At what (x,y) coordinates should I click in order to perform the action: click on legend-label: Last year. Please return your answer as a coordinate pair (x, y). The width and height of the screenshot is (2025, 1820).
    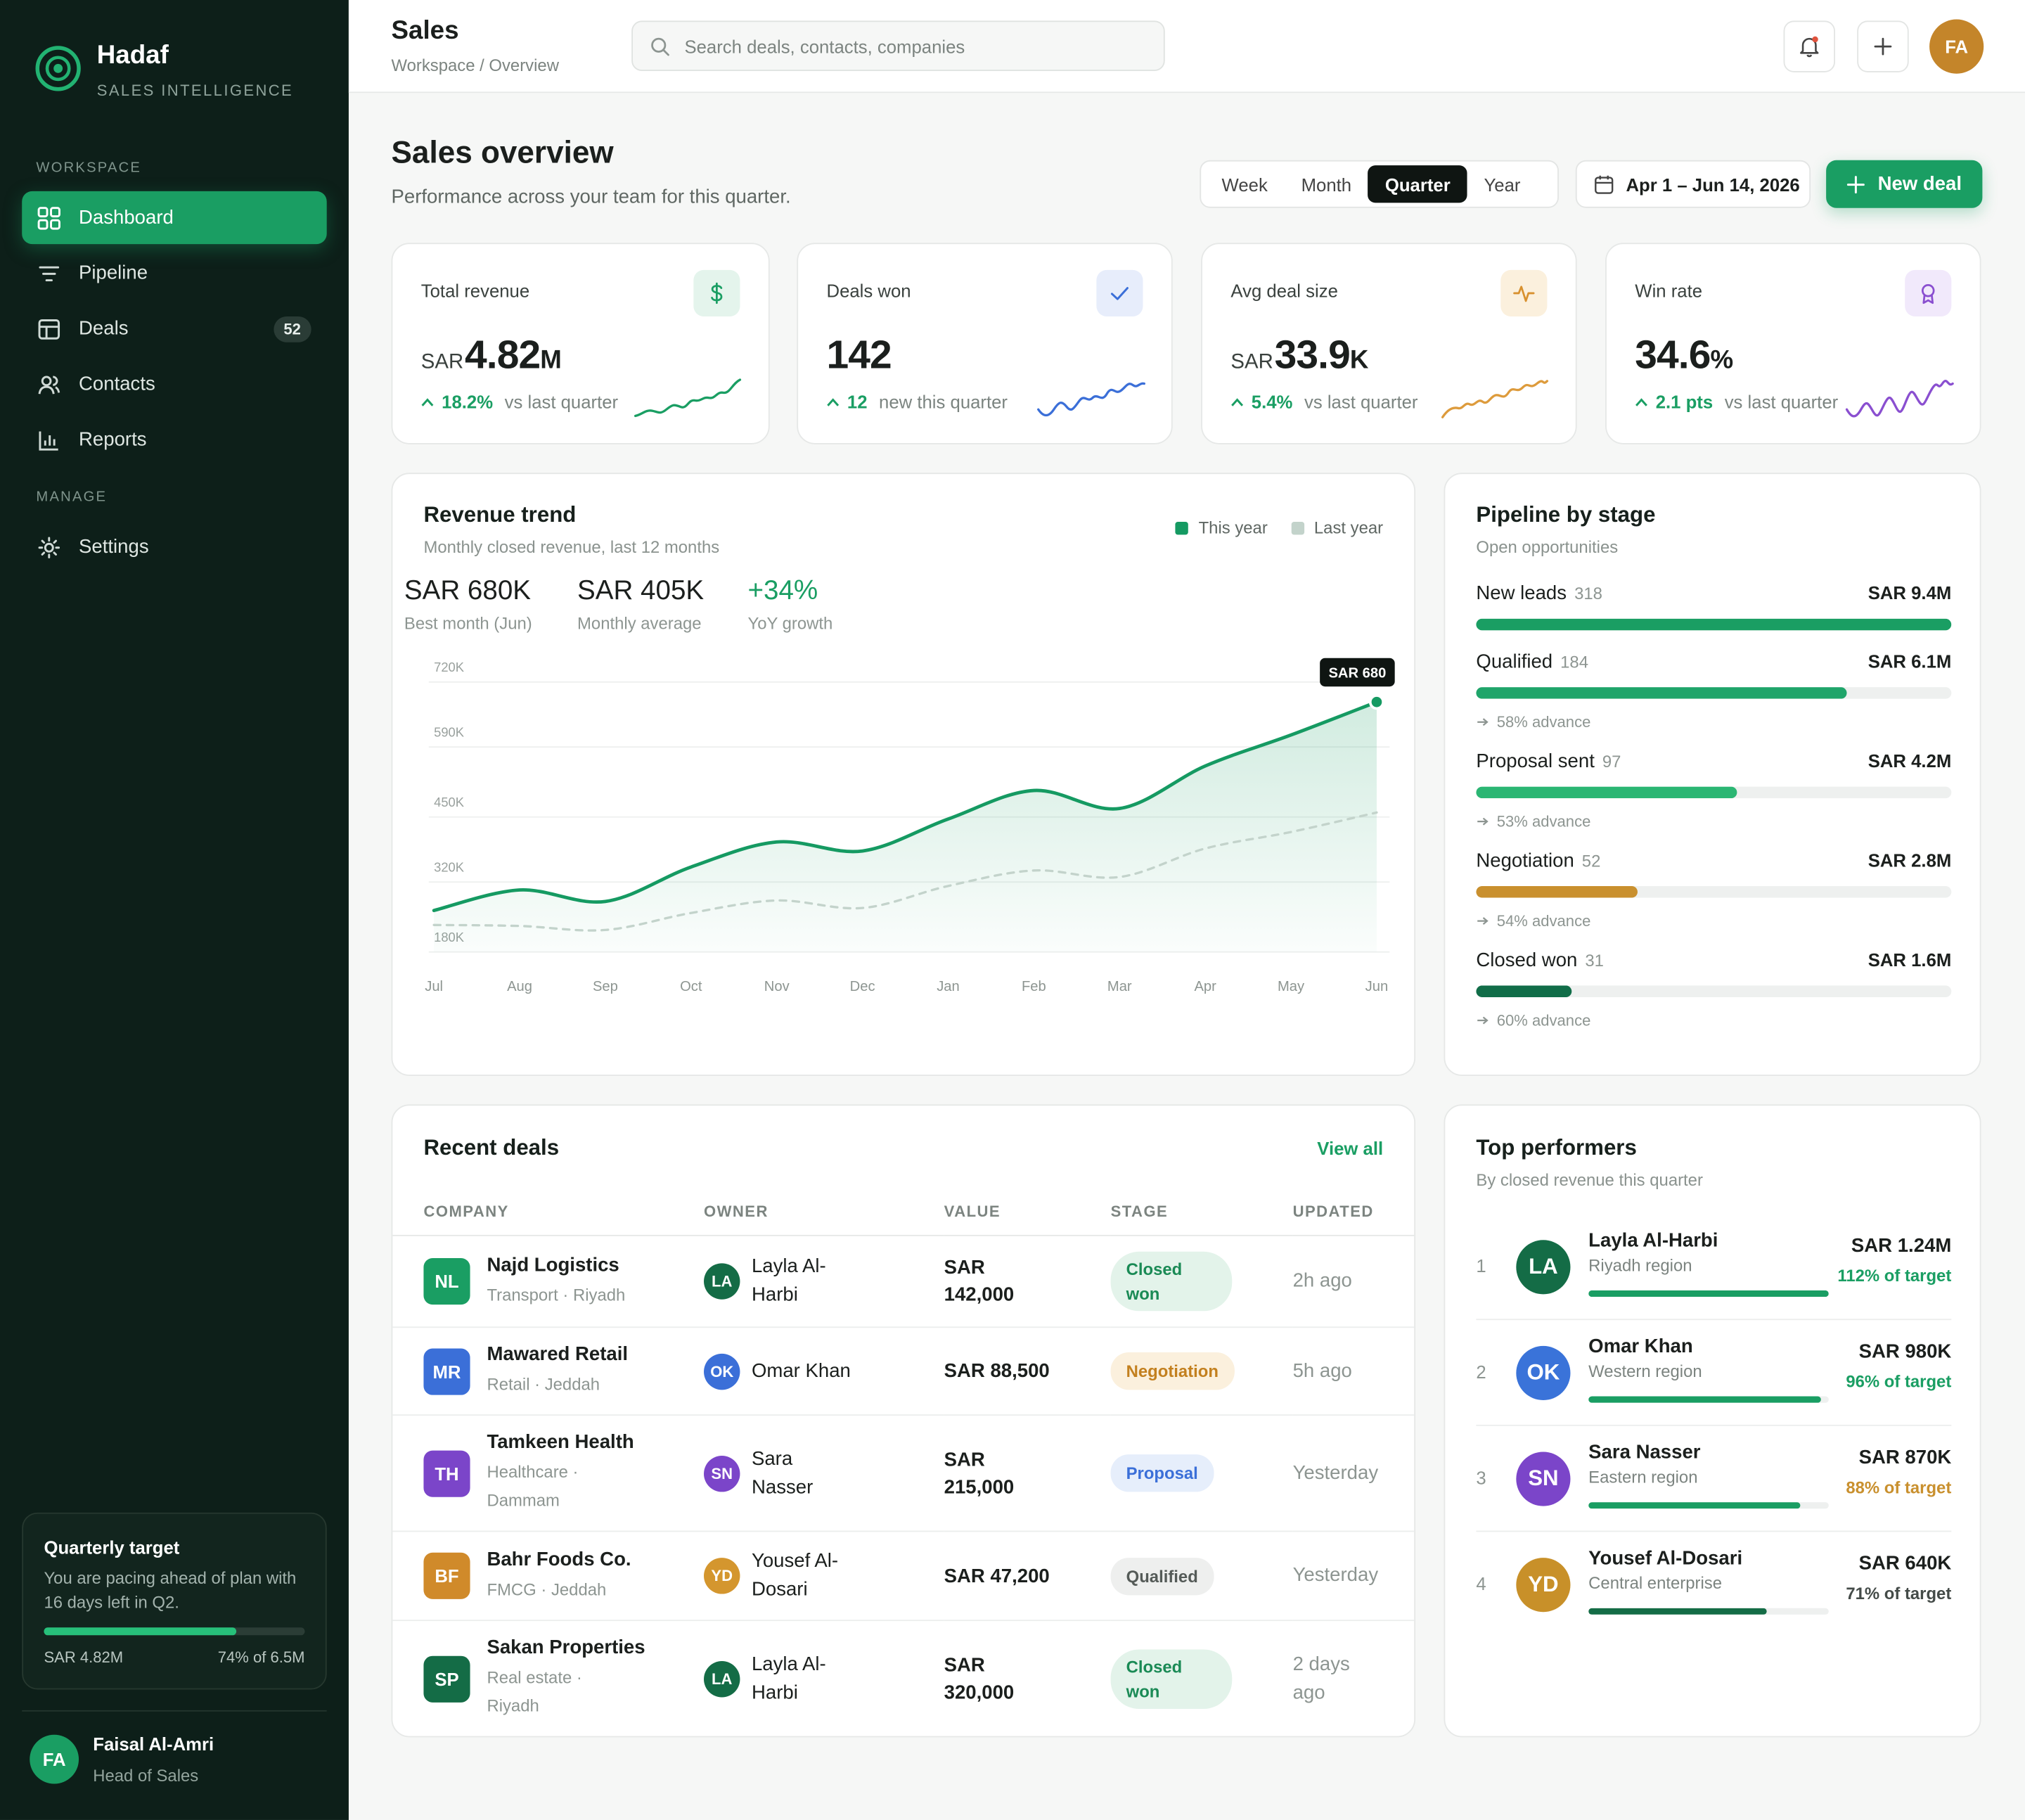
    Looking at the image, I should click on (1348, 528).